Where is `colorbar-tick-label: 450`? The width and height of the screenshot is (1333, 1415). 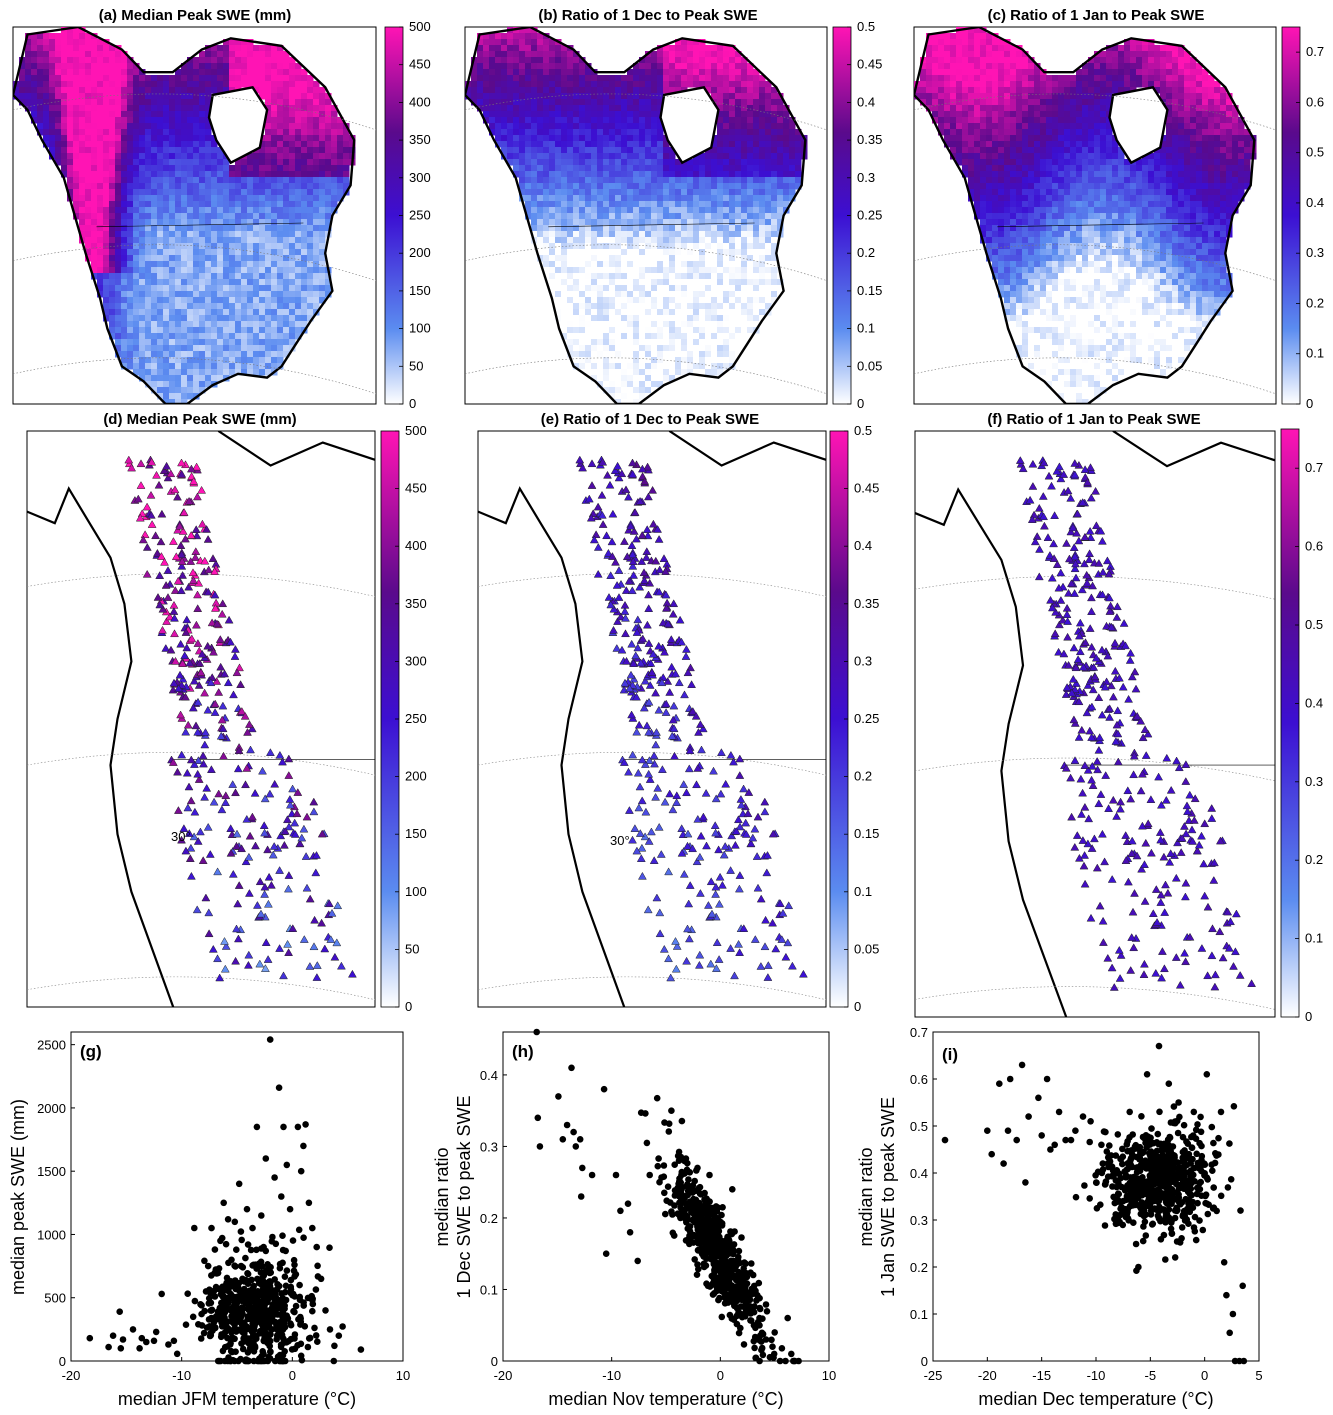
colorbar-tick-label: 450 is located at coordinates (420, 64).